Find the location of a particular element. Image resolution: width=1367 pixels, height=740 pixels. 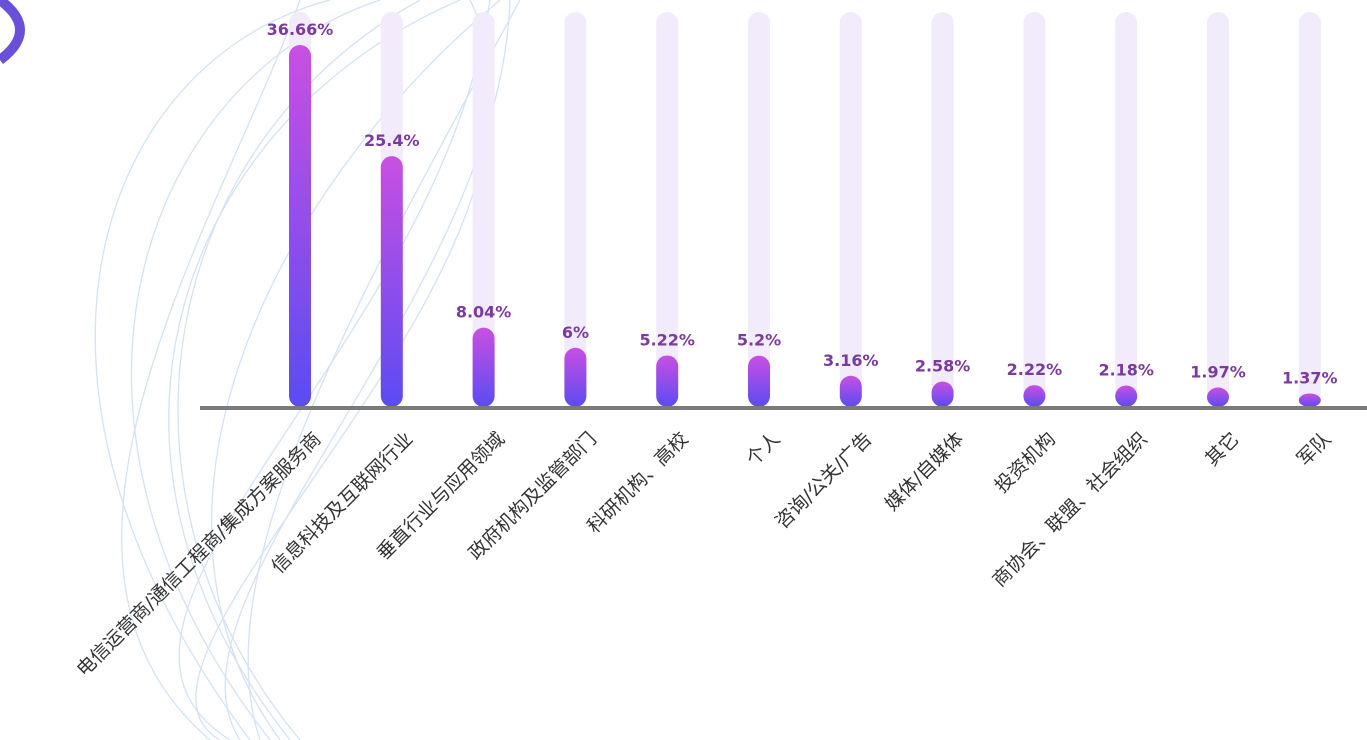

value-label: 2.22% is located at coordinates (1035, 369).